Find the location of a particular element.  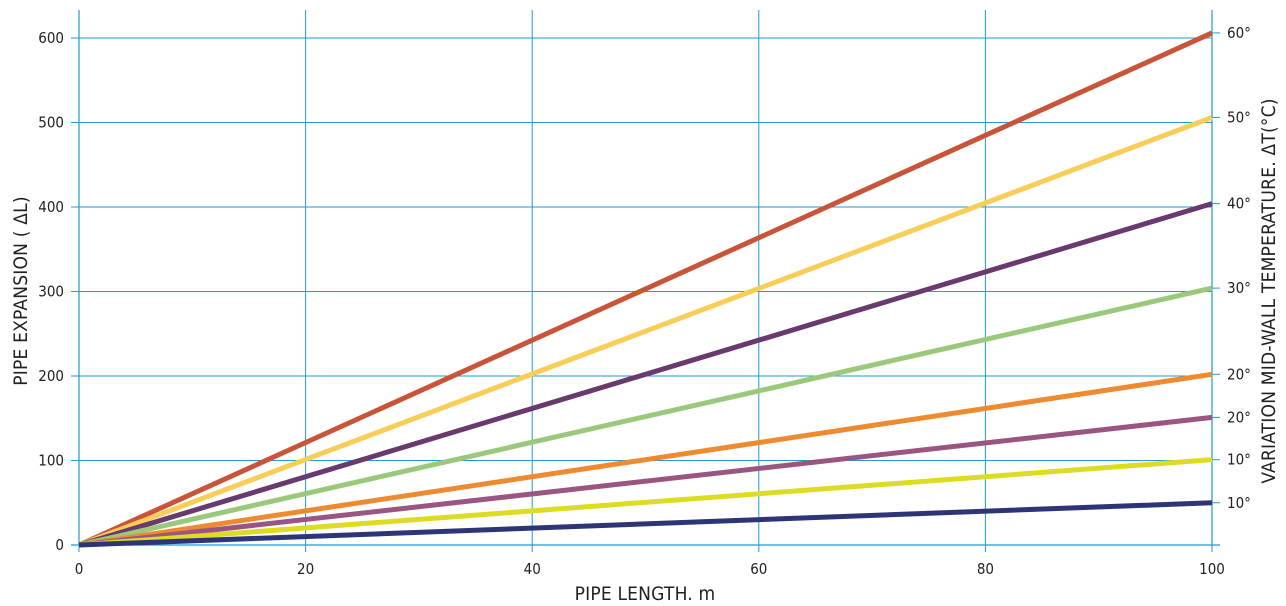

y-tick-label: 300 is located at coordinates (51, 292).